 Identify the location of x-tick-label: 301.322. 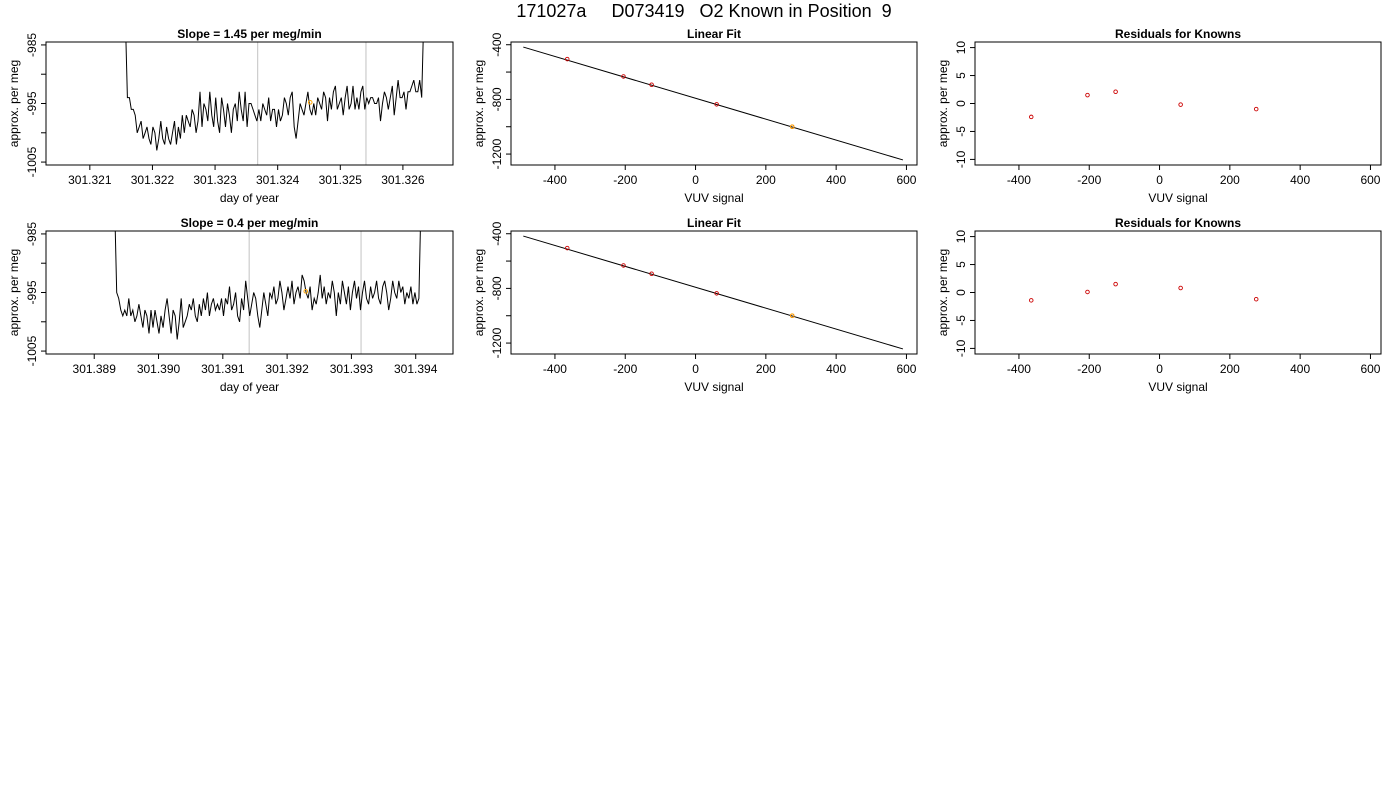
(153, 180).